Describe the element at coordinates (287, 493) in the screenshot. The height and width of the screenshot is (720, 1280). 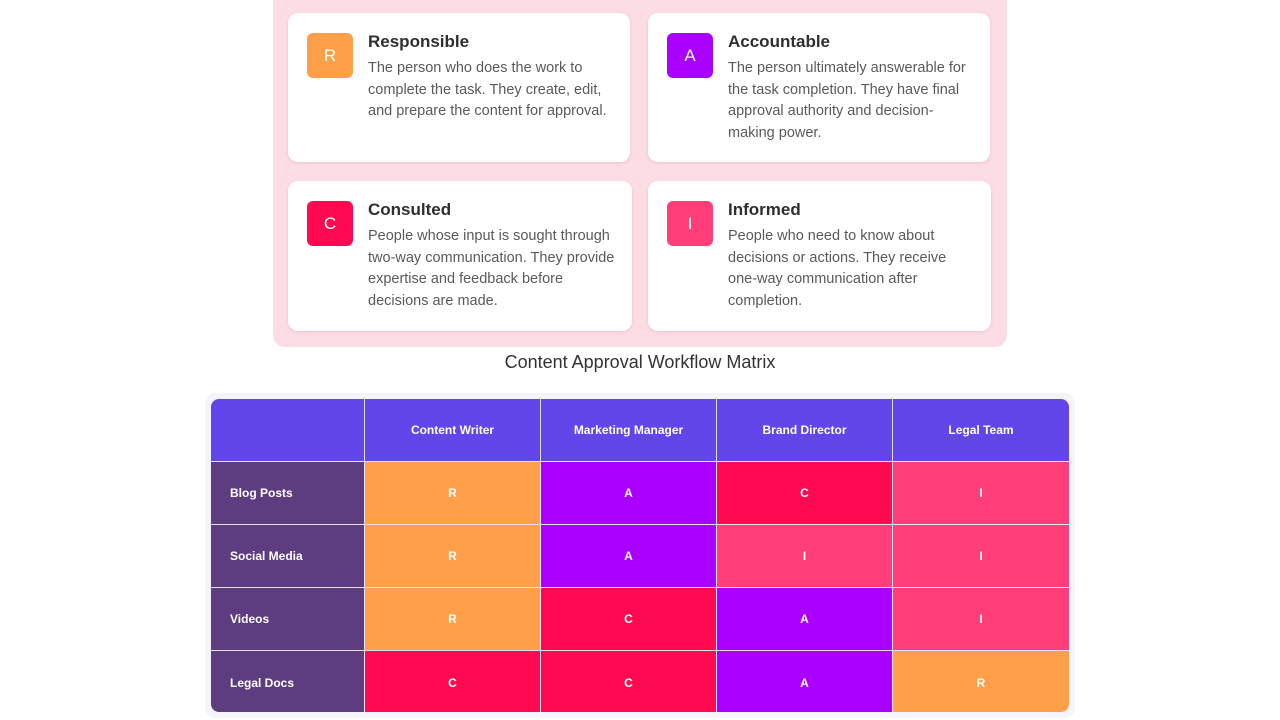
I see `row-header-blog-posts: Blog Posts` at that location.